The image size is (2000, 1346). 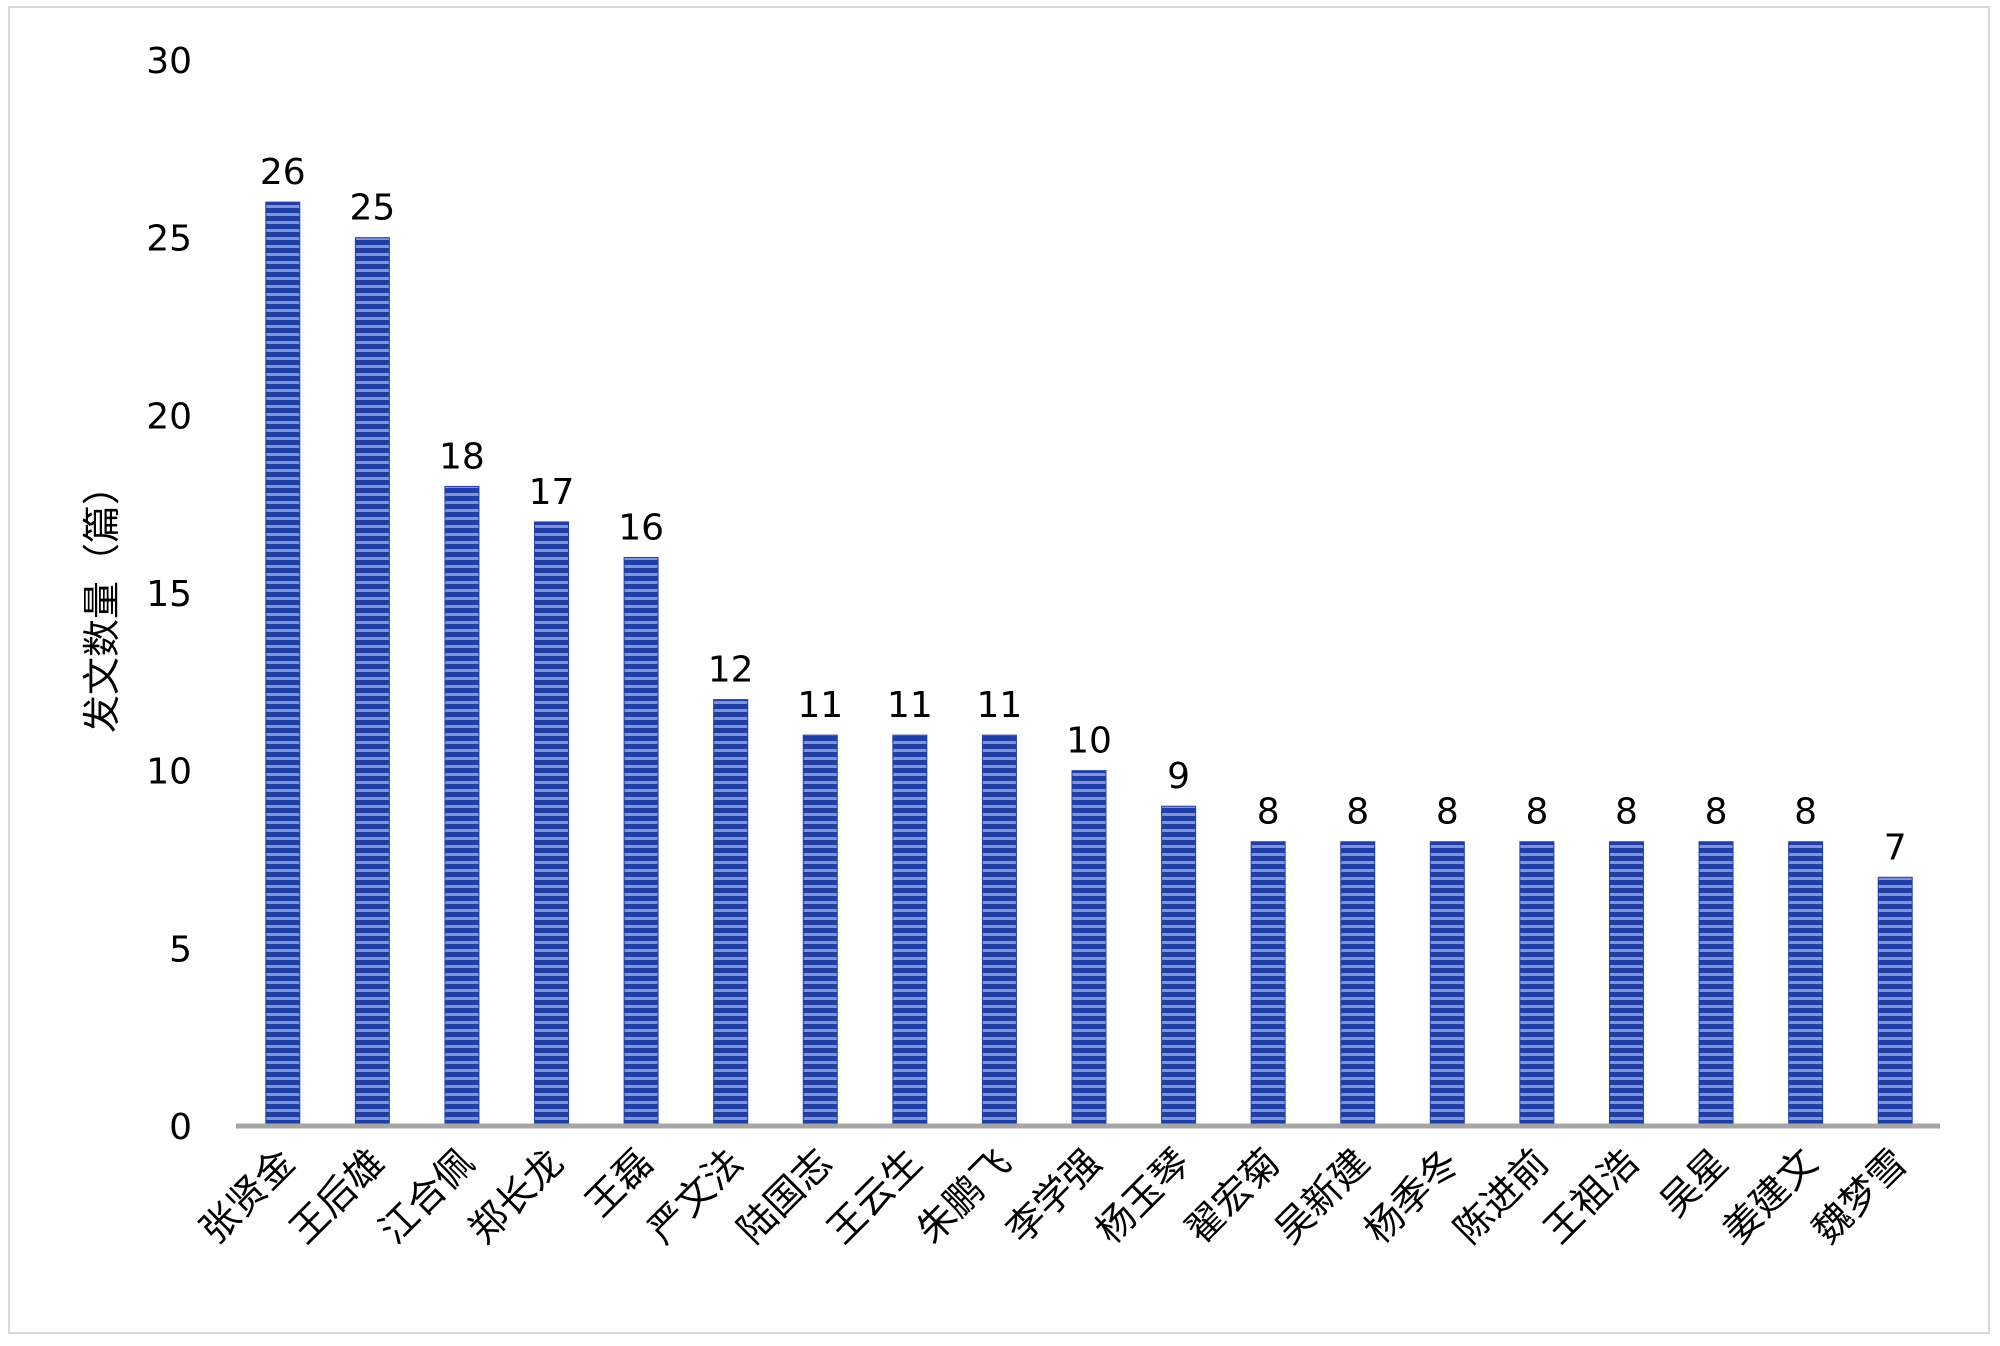 What do you see at coordinates (169, 239) in the screenshot?
I see `y-tick-label: 25` at bounding box center [169, 239].